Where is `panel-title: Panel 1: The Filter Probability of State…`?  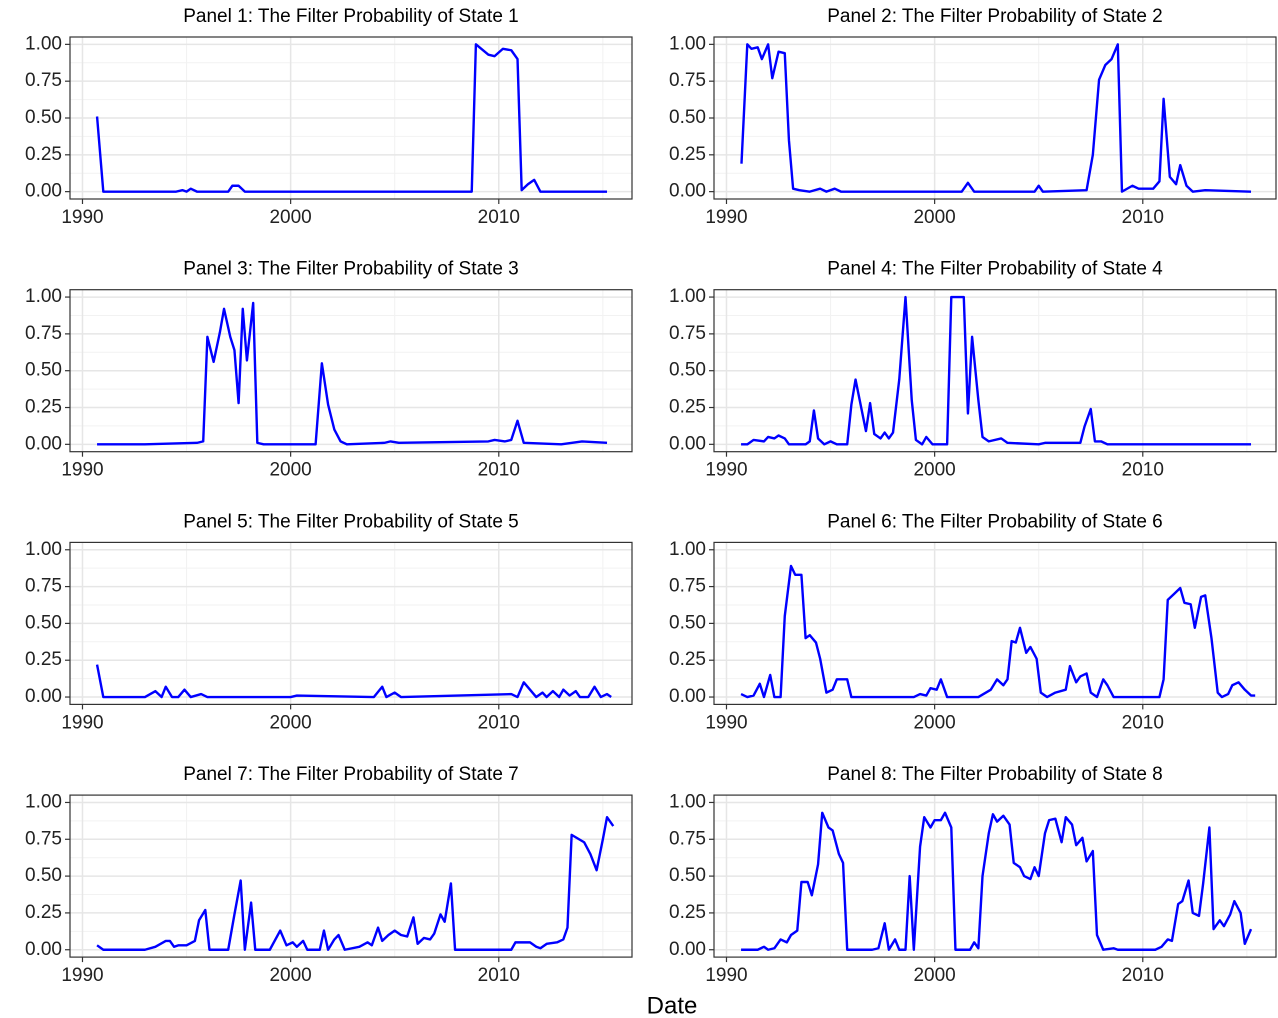 panel-title: Panel 1: The Filter Probability of State… is located at coordinates (351, 16).